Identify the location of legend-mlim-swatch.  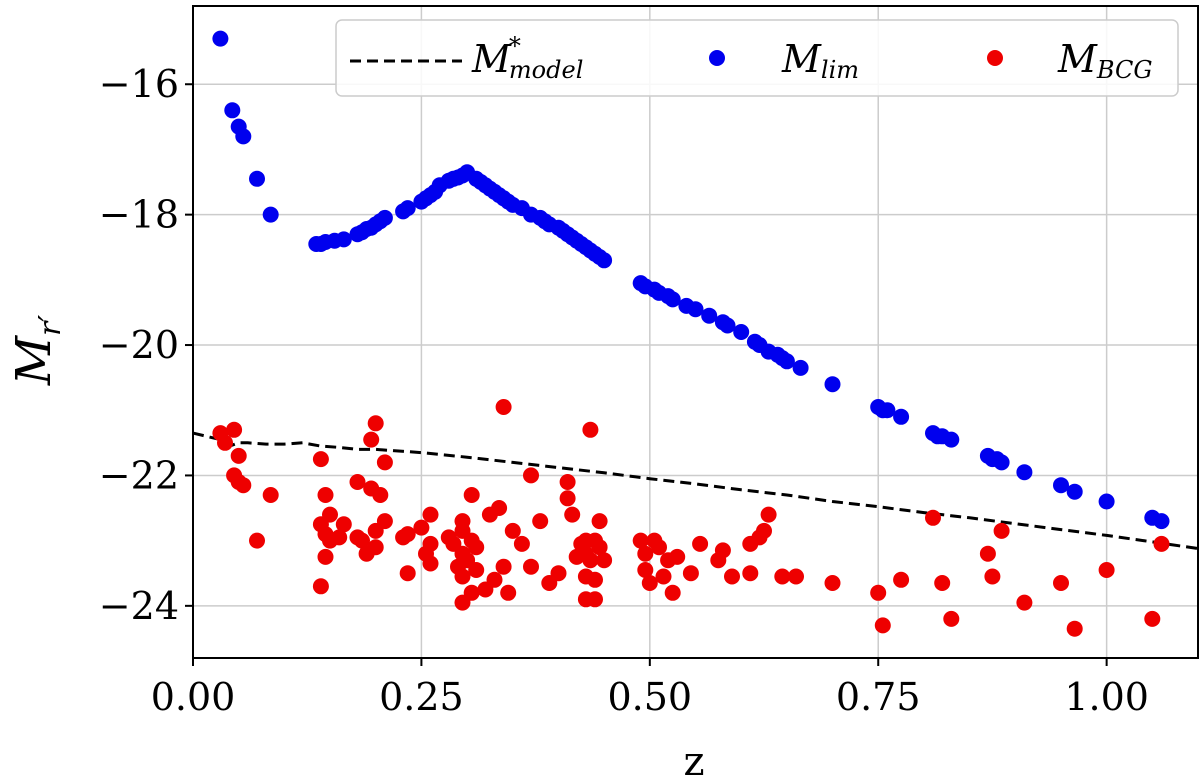
(717, 58).